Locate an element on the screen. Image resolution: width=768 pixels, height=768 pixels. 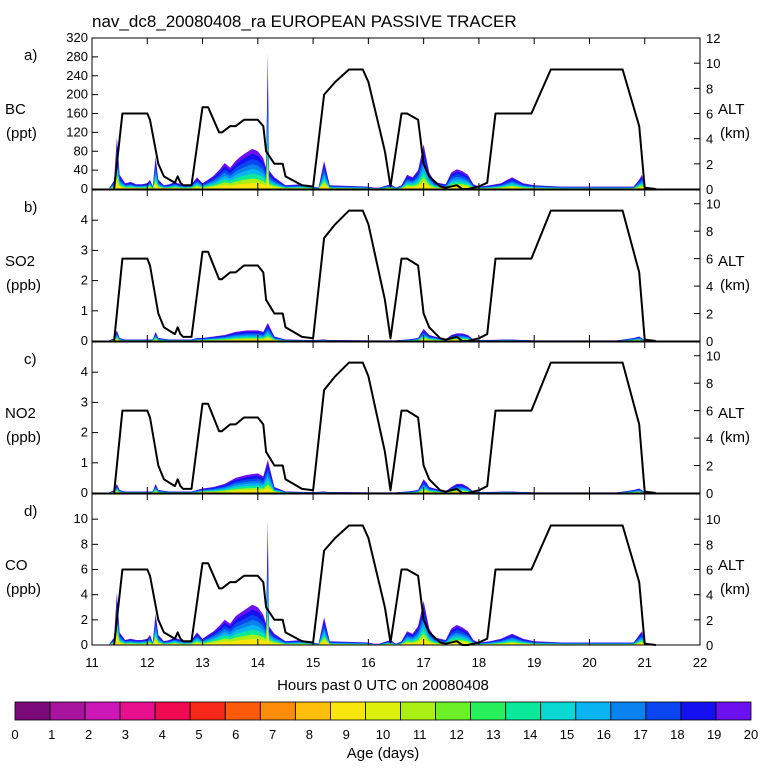
x-tick-label: 12 is located at coordinates (147, 662).